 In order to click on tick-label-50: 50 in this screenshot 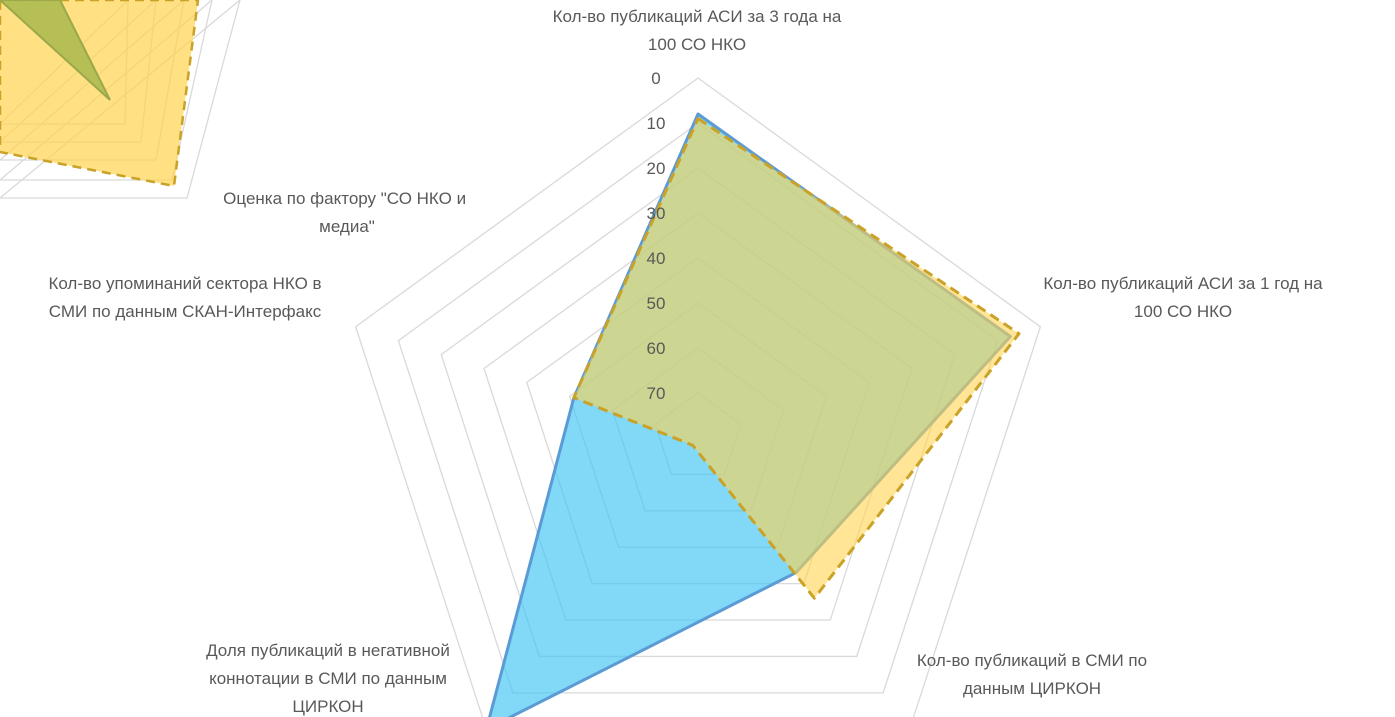, I will do `click(656, 303)`.